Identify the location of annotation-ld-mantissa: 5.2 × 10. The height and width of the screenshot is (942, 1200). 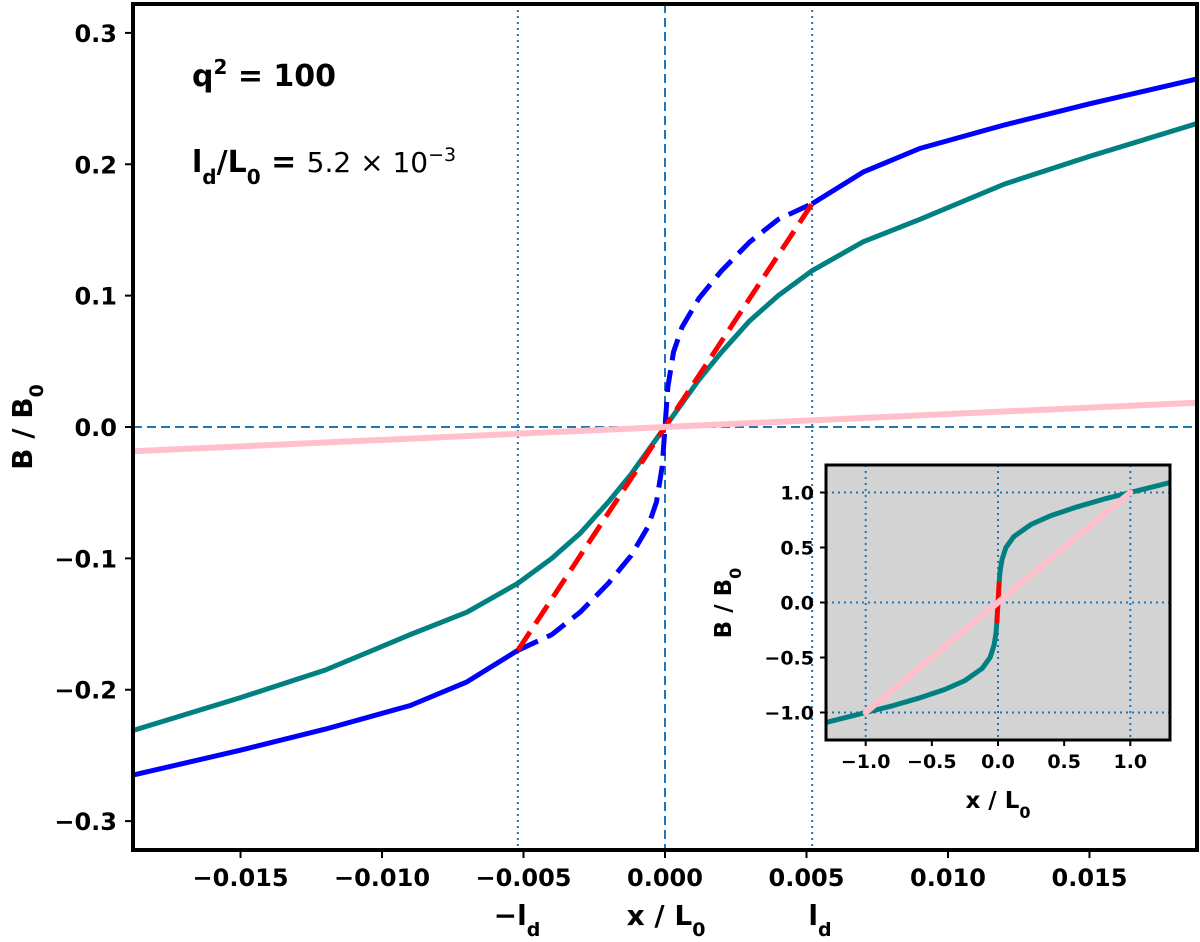
(367, 162).